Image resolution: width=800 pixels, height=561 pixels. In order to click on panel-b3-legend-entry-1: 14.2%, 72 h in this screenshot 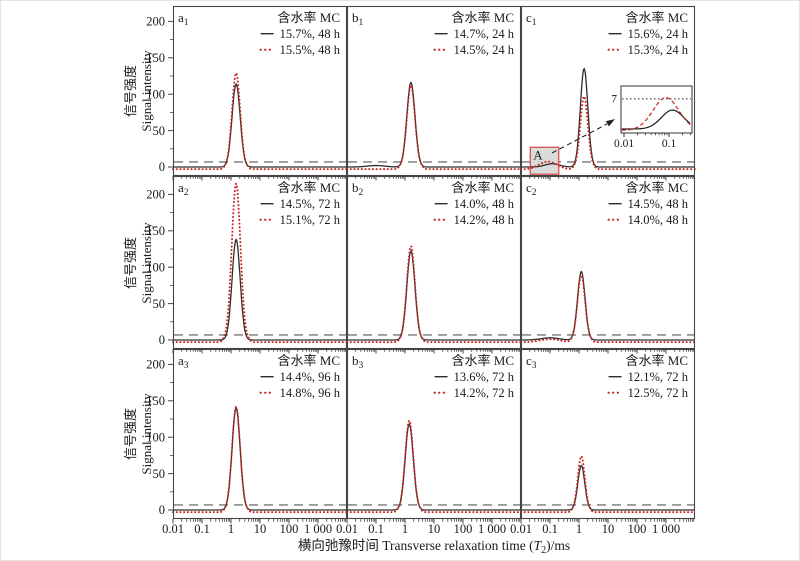, I will do `click(484, 393)`.